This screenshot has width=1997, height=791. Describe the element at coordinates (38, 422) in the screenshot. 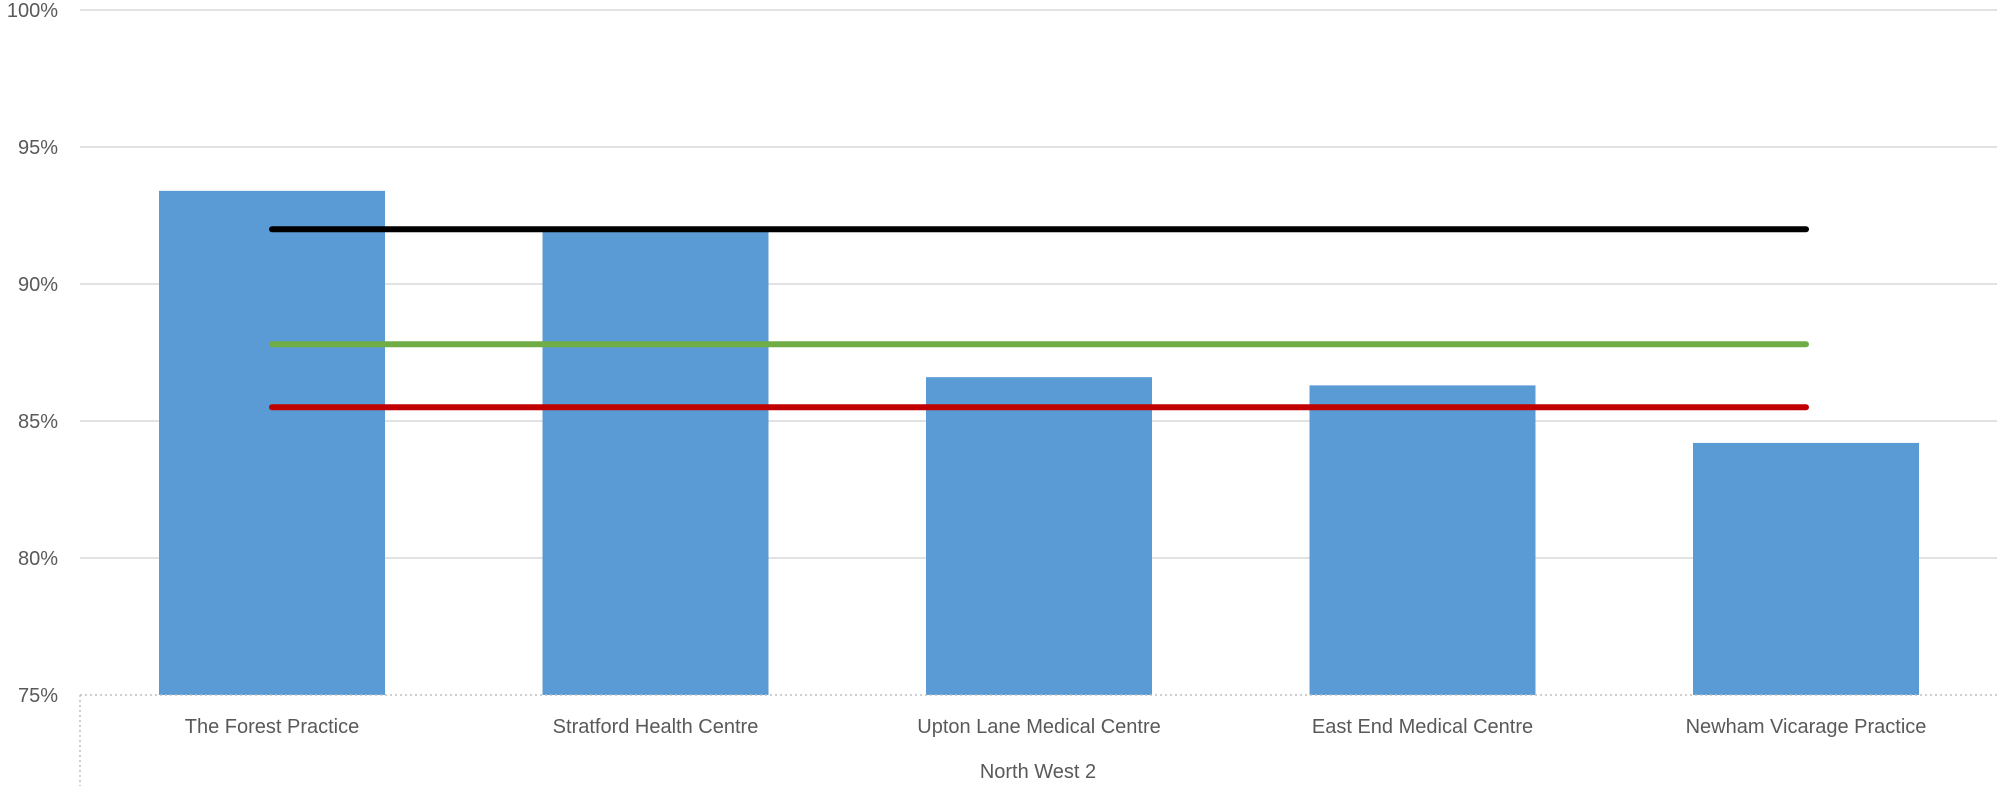

I see `y-tick-label: 85%` at that location.